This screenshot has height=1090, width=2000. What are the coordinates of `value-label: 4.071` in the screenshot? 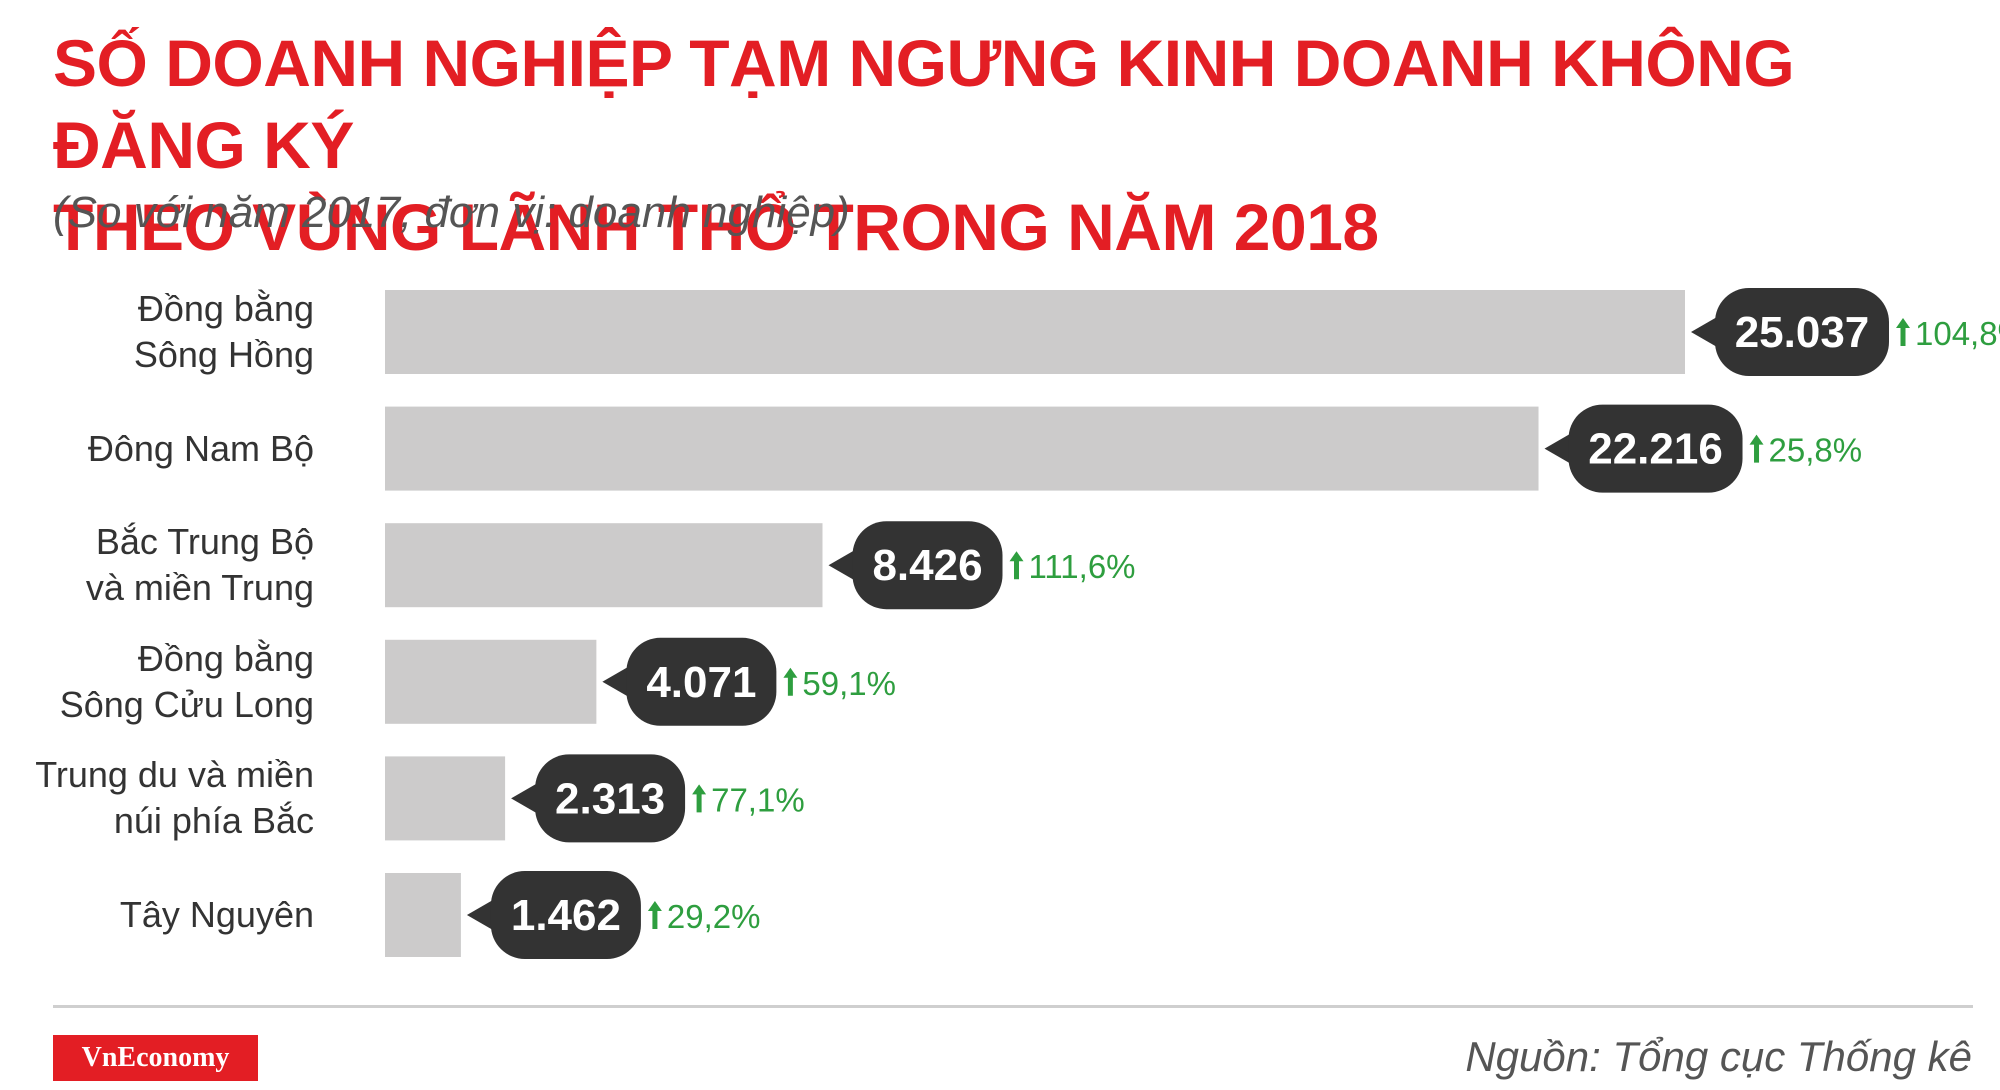 It's located at (701, 682).